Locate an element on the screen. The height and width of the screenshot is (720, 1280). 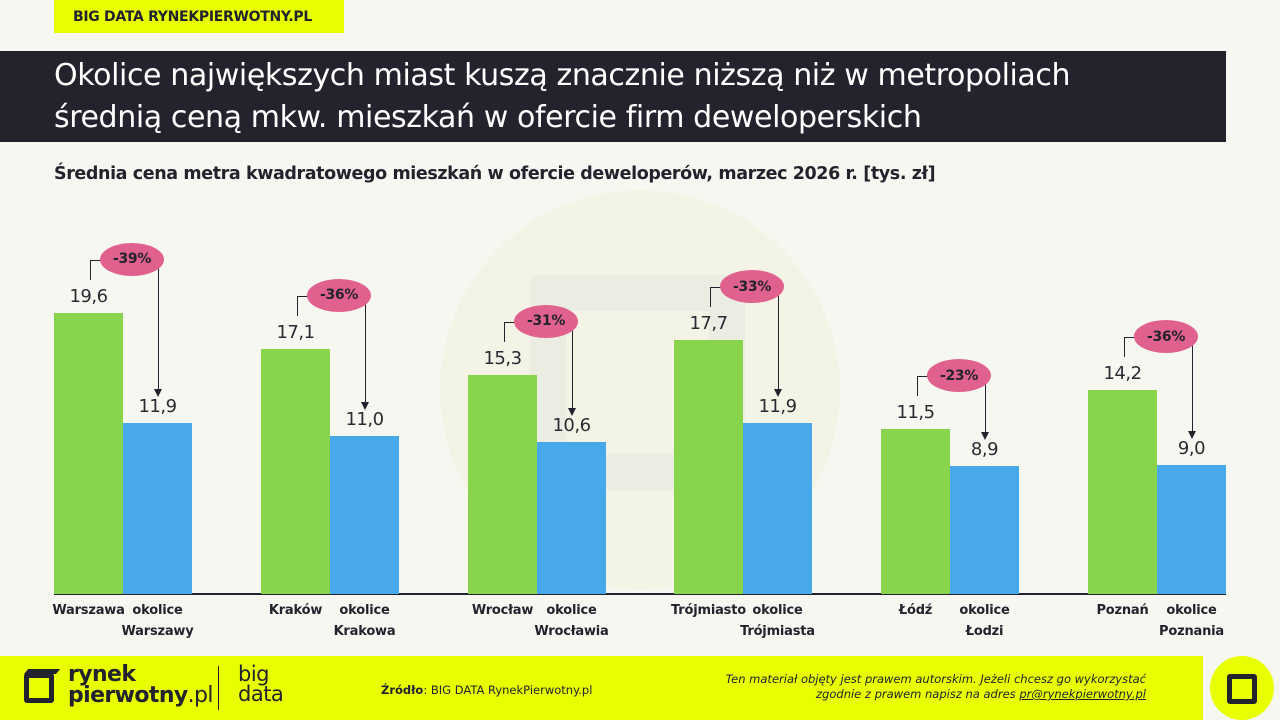
diff-badge: -39% is located at coordinates (132, 259).